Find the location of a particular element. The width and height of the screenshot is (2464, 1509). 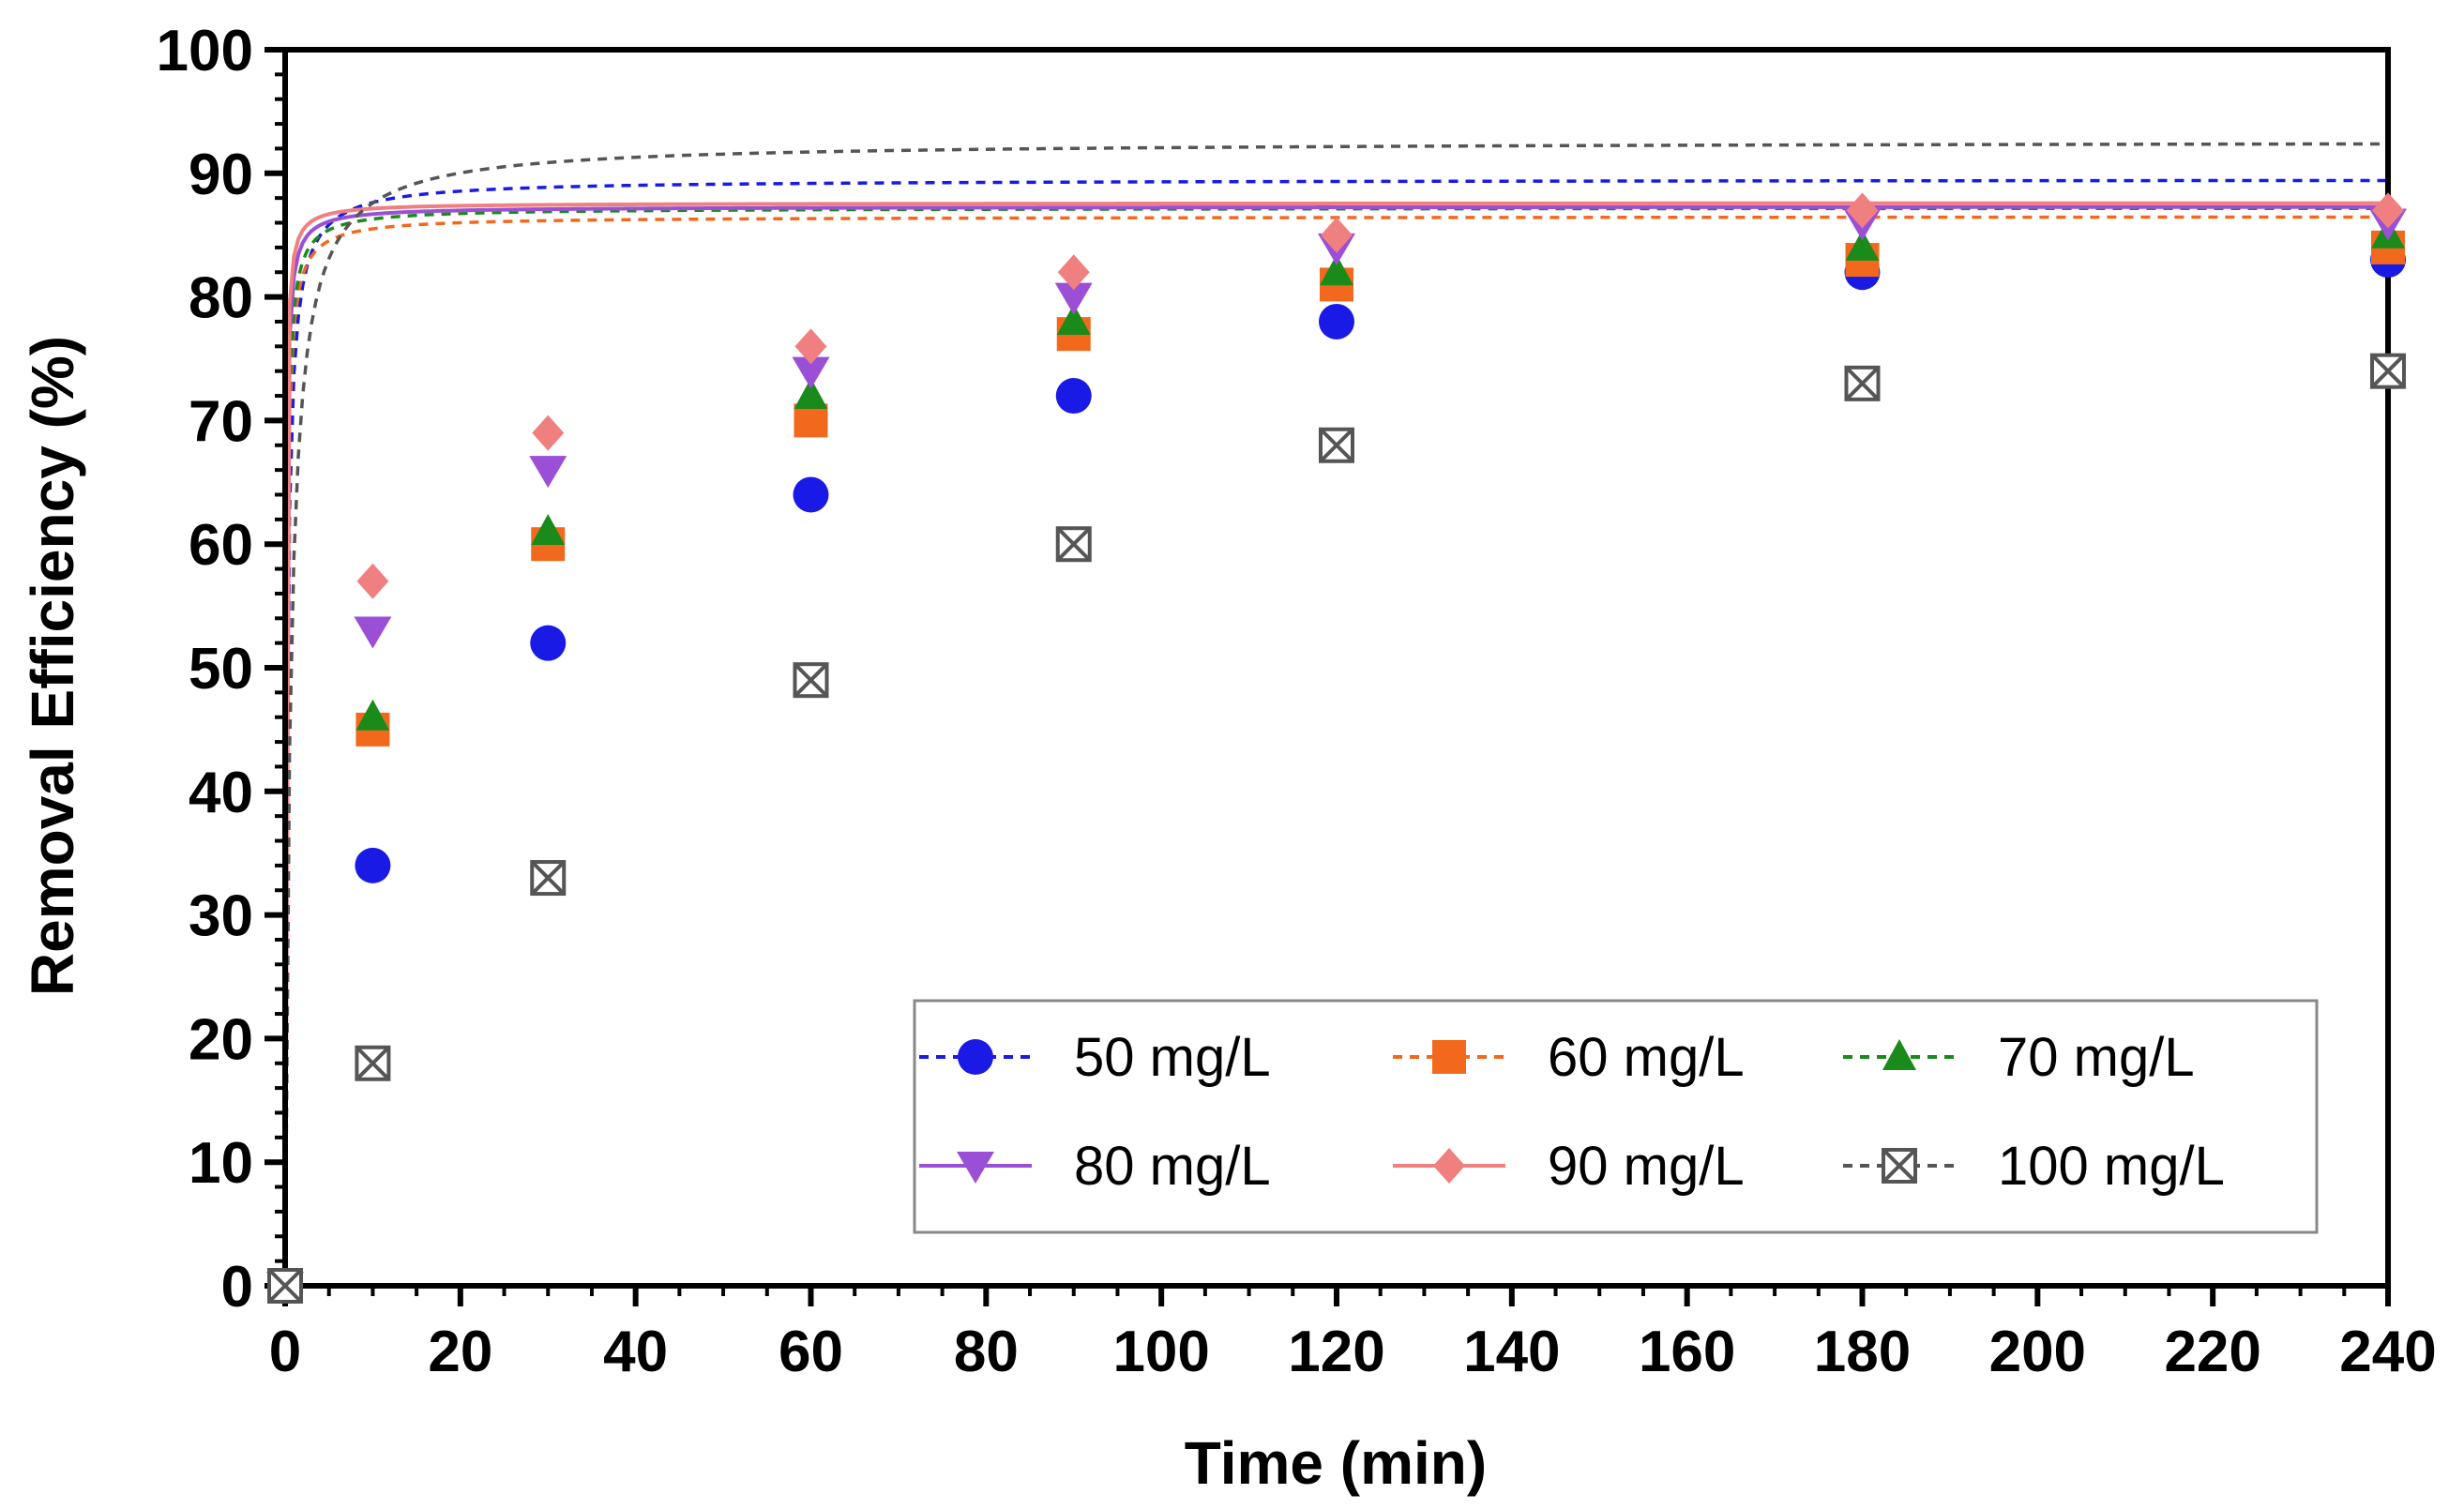

y-axis-title: Removal Efficiency (%) is located at coordinates (52, 666).